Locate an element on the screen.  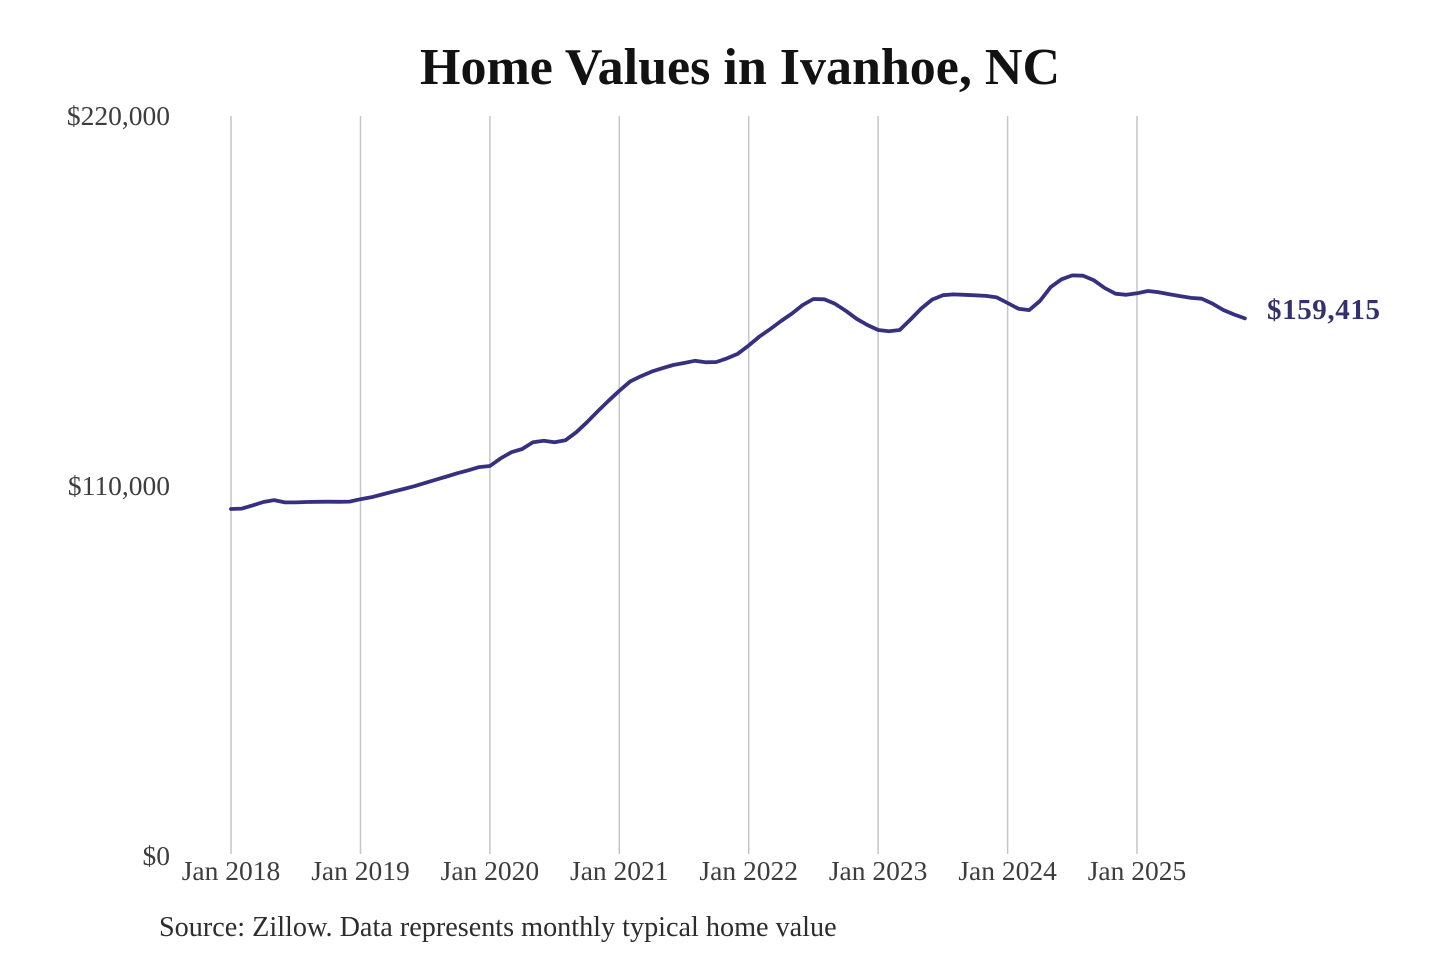
svg-text: $110,000 is located at coordinates (119, 485).